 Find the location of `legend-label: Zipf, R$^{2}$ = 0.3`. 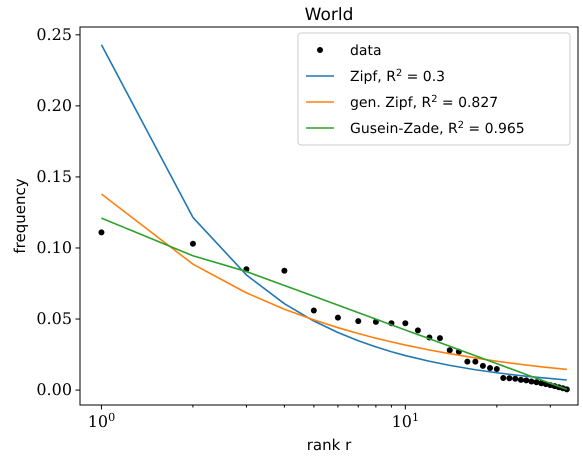

legend-label: Zipf, R$^{2}$ = 0.3 is located at coordinates (398, 76).